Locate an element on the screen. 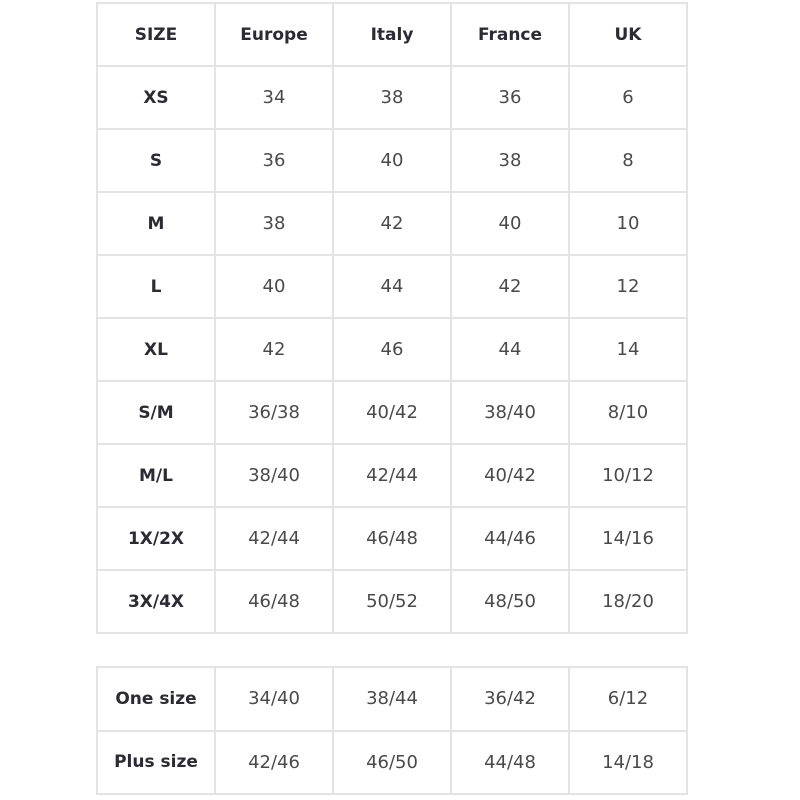 The image size is (800, 800). table-row: 1X/2X 42/44 46/48 44/46 14/16 is located at coordinates (392, 538).